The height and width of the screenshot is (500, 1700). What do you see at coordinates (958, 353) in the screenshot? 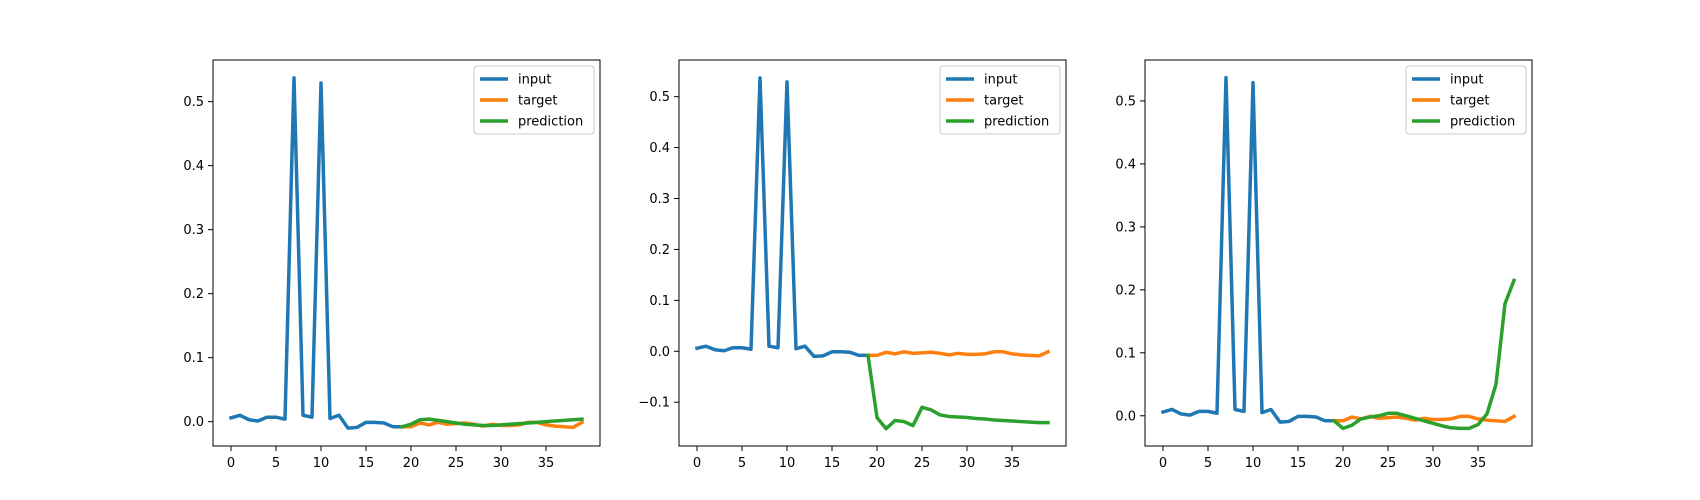
I see `series-line-target` at bounding box center [958, 353].